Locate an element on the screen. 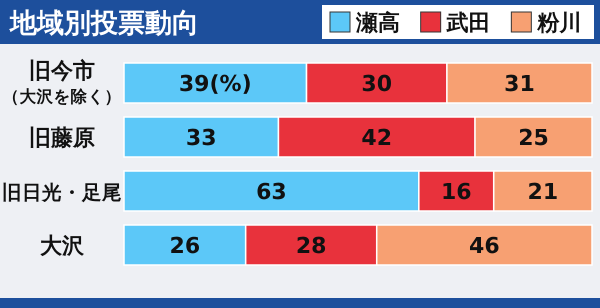 This screenshot has width=600, height=308. chart-title: 地域別投票動向 is located at coordinates (104, 23).